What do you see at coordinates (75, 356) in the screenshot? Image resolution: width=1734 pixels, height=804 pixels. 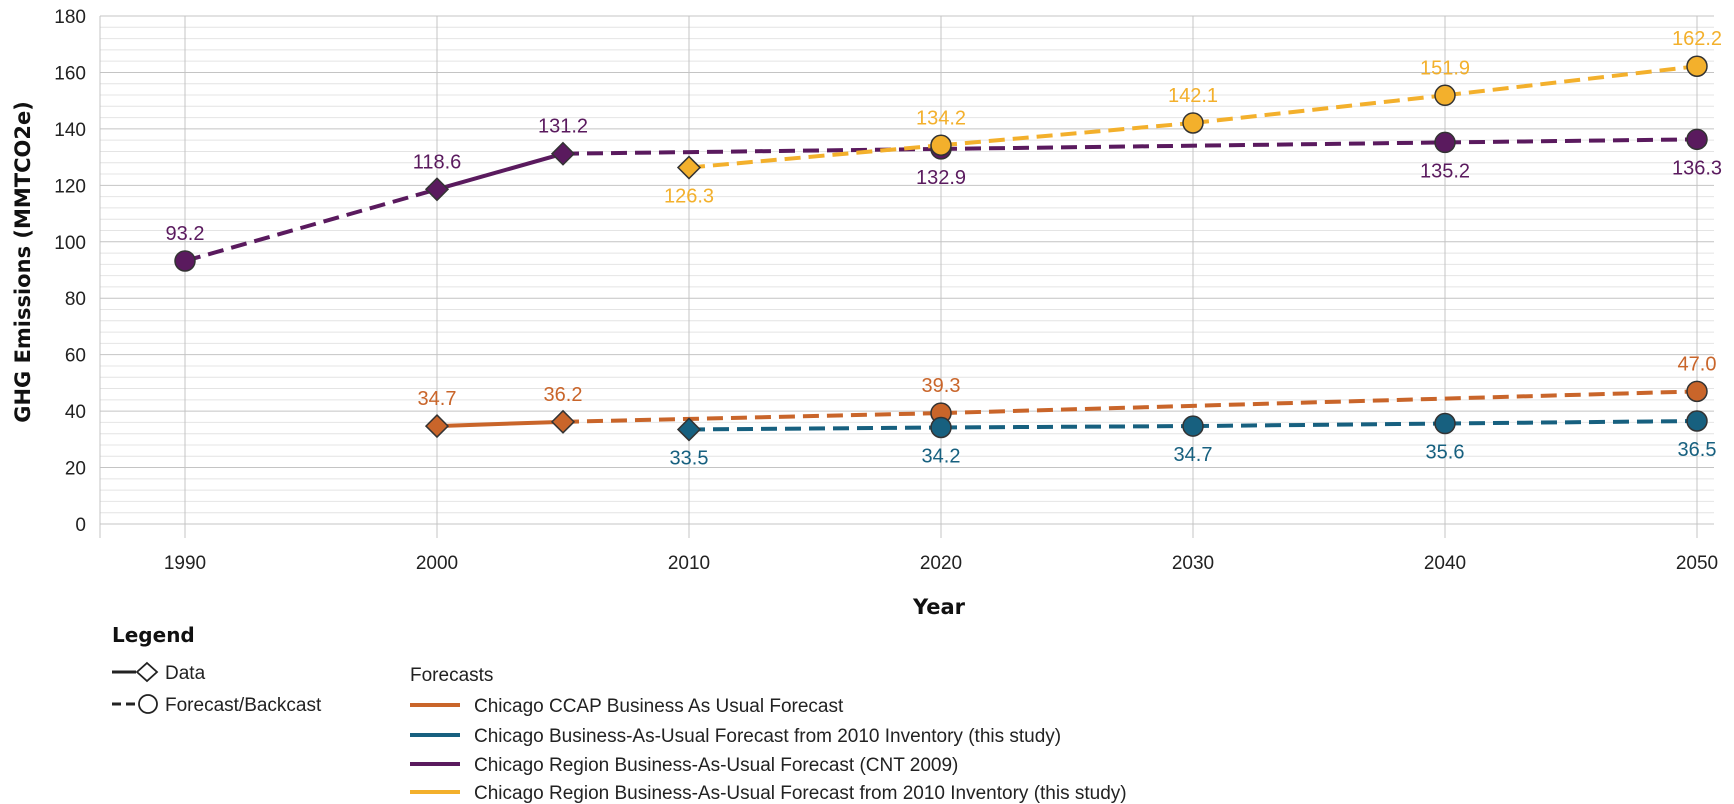 I see `y-tick-label: 60` at bounding box center [75, 356].